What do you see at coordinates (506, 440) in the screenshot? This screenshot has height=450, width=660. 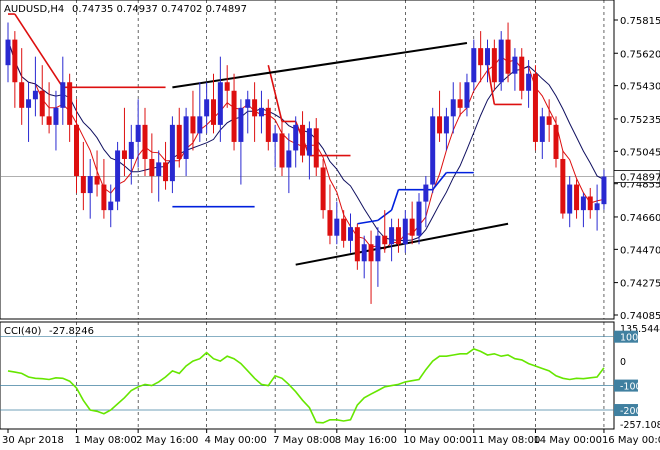 I see `time-label: 11 May 08:00` at bounding box center [506, 440].